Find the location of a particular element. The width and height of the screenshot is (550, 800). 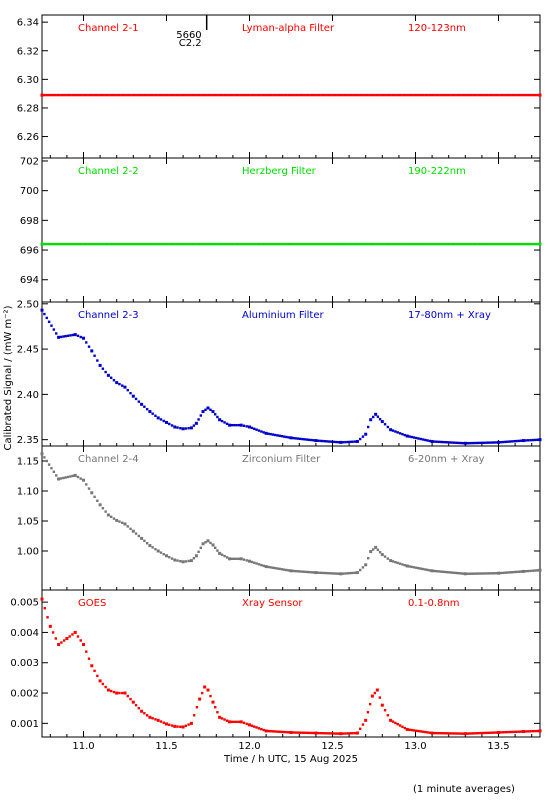

y-tick-label: 6.26 is located at coordinates (28, 137).